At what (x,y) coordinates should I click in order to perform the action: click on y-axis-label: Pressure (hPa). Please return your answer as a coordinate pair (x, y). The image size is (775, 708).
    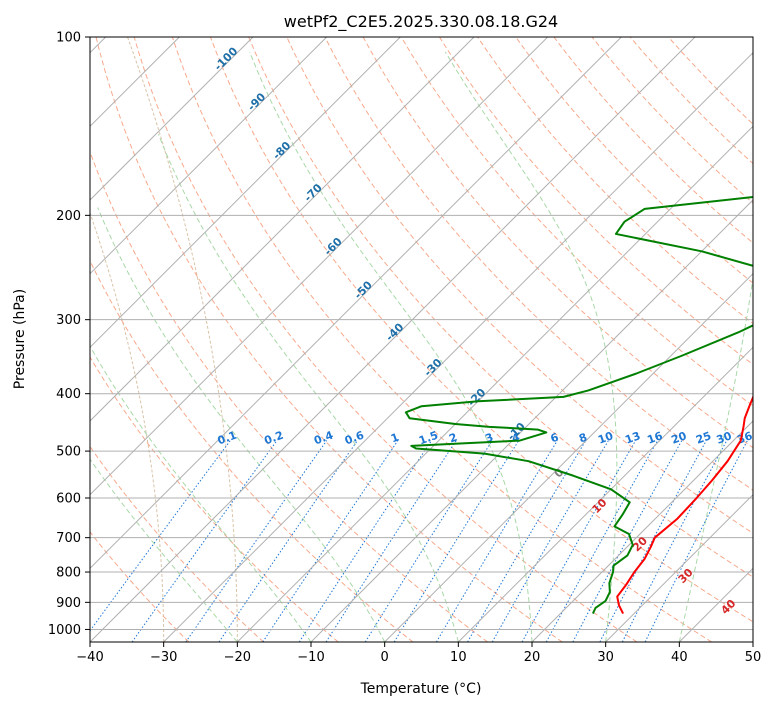
    Looking at the image, I should click on (20, 339).